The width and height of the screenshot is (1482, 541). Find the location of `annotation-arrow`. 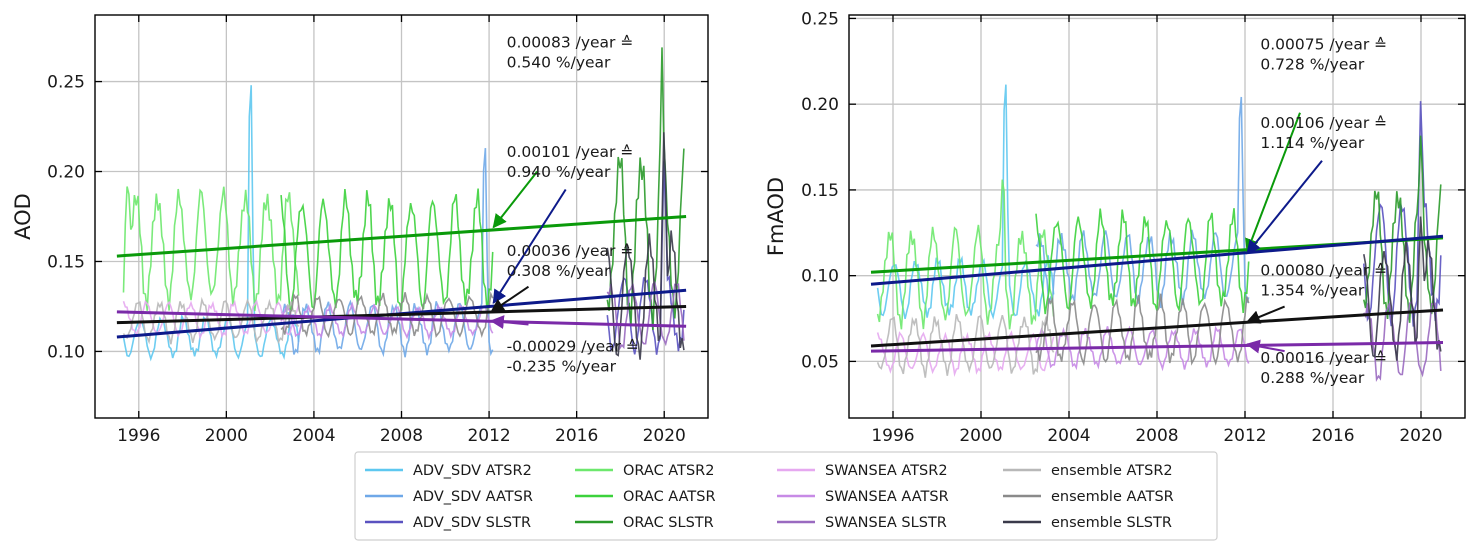

annotation-arrow is located at coordinates (1284, 207).